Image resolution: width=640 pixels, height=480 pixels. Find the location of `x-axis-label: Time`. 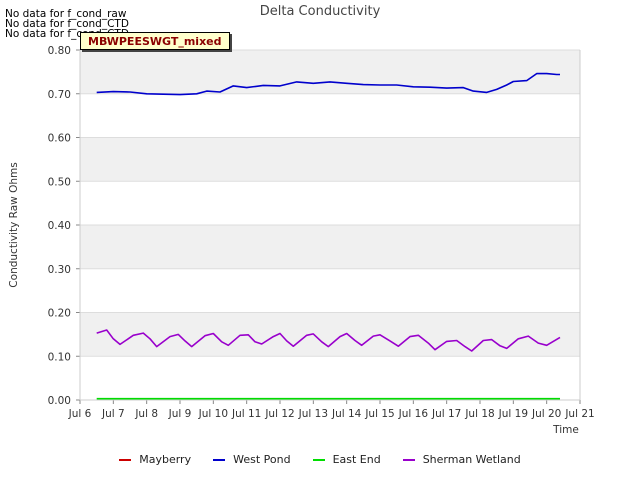

x-axis-label: Time is located at coordinates (565, 430).